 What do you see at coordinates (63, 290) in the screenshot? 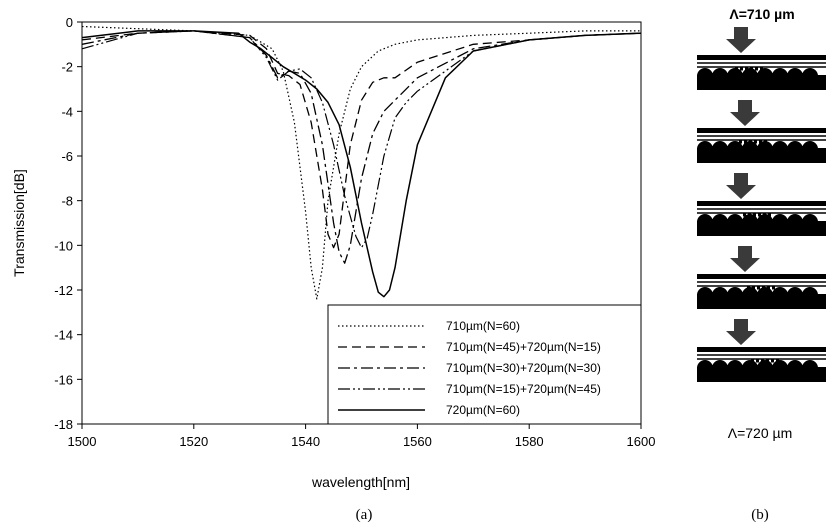
I see `y-tick-label: -12` at bounding box center [63, 290].